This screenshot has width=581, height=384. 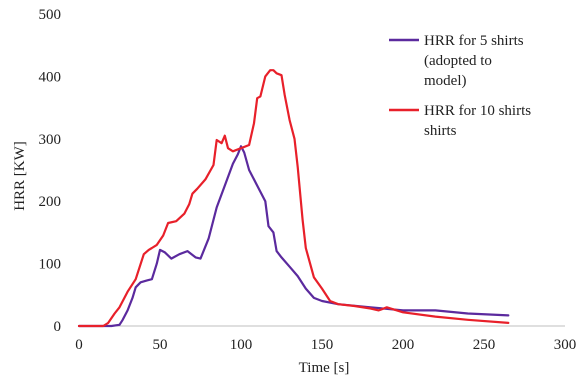 What do you see at coordinates (484, 345) in the screenshot?
I see `x-tick-label: 250` at bounding box center [484, 345].